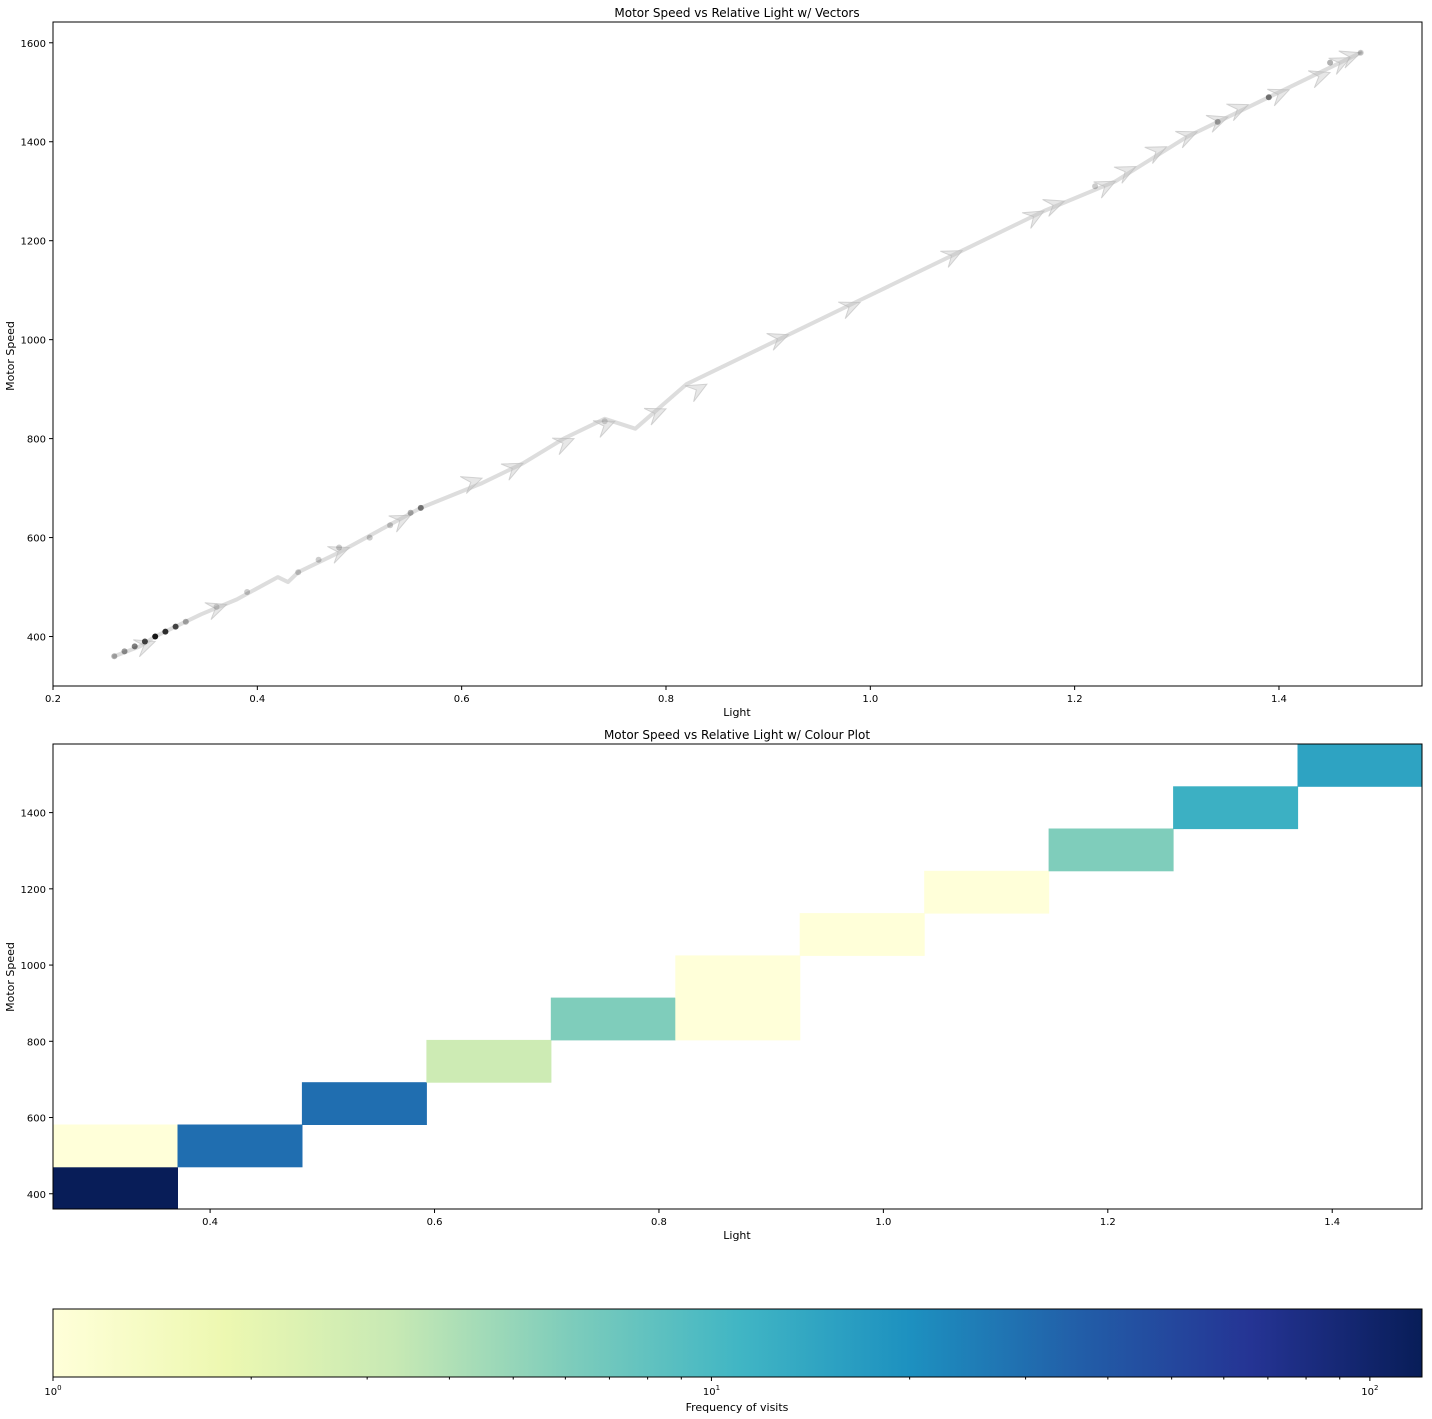  I want to click on colorbar: 10⁰ 10¹ 10² Frequency of visits, so click(733, 1361).